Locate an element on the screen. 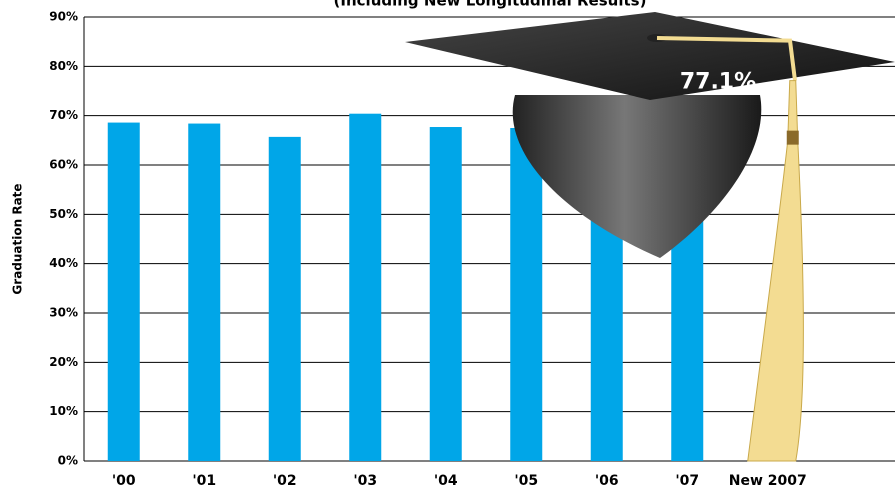  y-tick-label: 60% is located at coordinates (63, 165).